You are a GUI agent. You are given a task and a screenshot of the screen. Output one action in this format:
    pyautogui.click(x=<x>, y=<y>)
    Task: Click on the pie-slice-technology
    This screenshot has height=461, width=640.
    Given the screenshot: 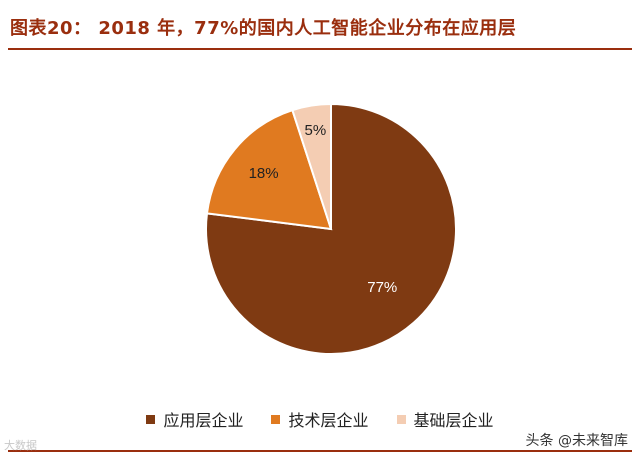 What is the action you would take?
    pyautogui.click(x=269, y=169)
    